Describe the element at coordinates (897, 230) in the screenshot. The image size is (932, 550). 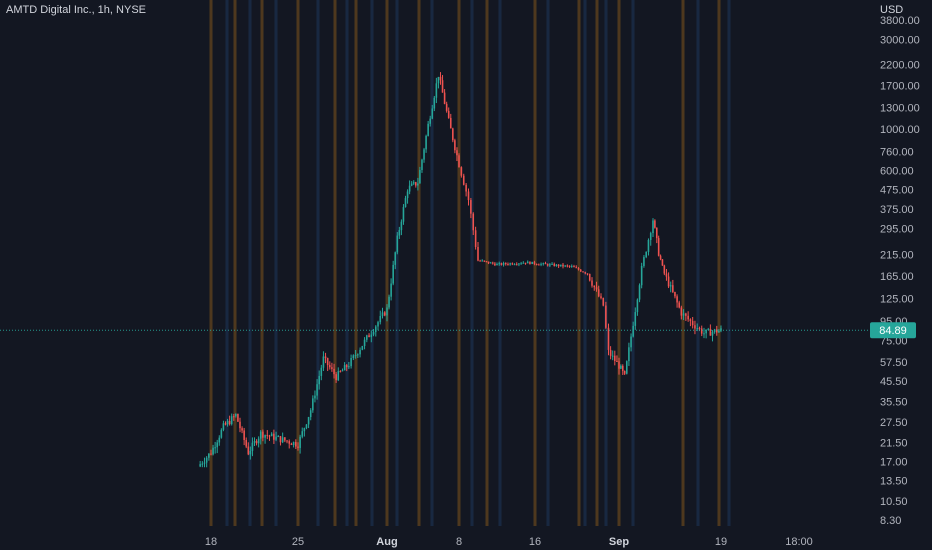
I see `y-tick-label: 295.00` at that location.